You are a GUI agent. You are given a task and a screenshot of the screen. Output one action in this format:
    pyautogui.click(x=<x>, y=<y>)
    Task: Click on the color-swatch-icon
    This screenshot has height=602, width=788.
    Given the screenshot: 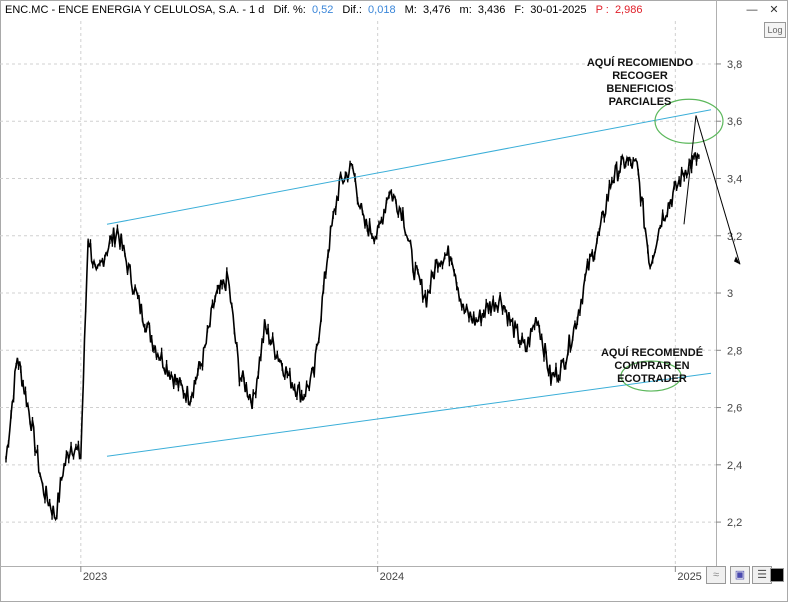 What is the action you would take?
    pyautogui.click(x=777, y=575)
    